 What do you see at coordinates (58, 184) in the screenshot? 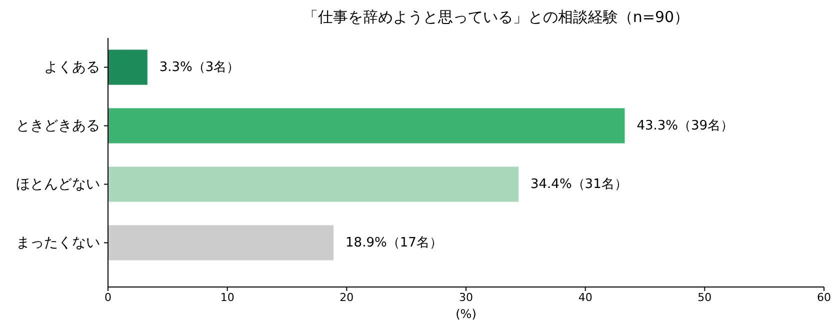
I see `y-tick-label: ほとんどない` at bounding box center [58, 184].